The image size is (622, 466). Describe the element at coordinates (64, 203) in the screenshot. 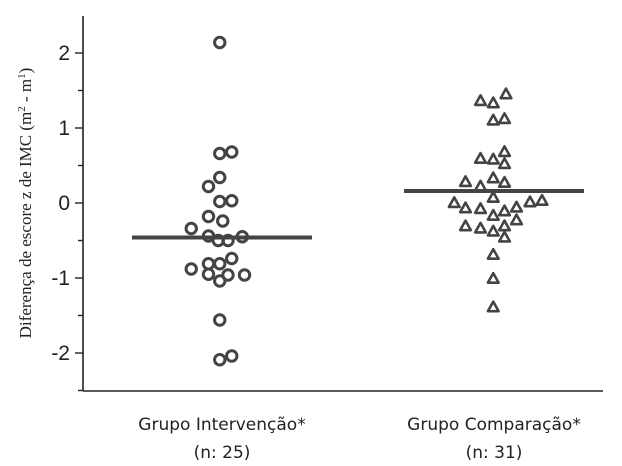

I see `y-tick-label: 0` at that location.